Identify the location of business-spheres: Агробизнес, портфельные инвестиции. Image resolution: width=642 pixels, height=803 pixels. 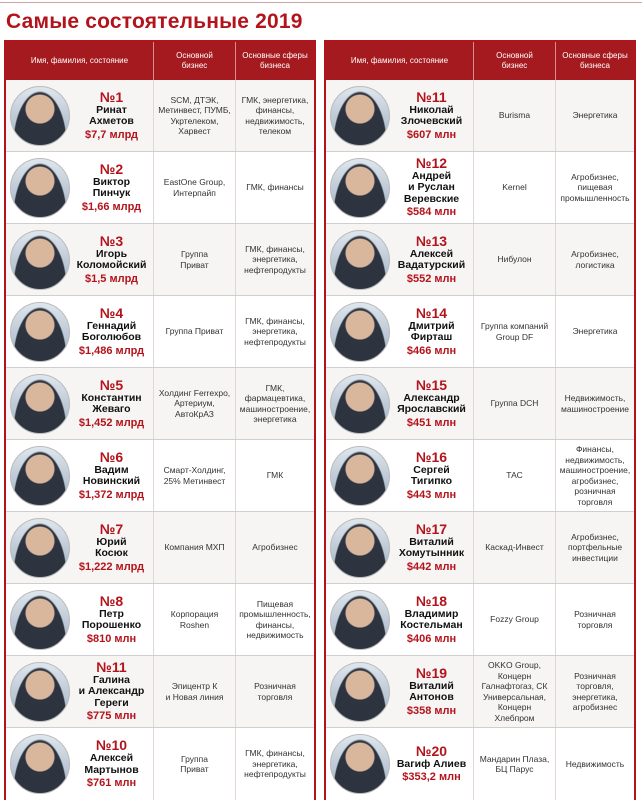
(595, 547).